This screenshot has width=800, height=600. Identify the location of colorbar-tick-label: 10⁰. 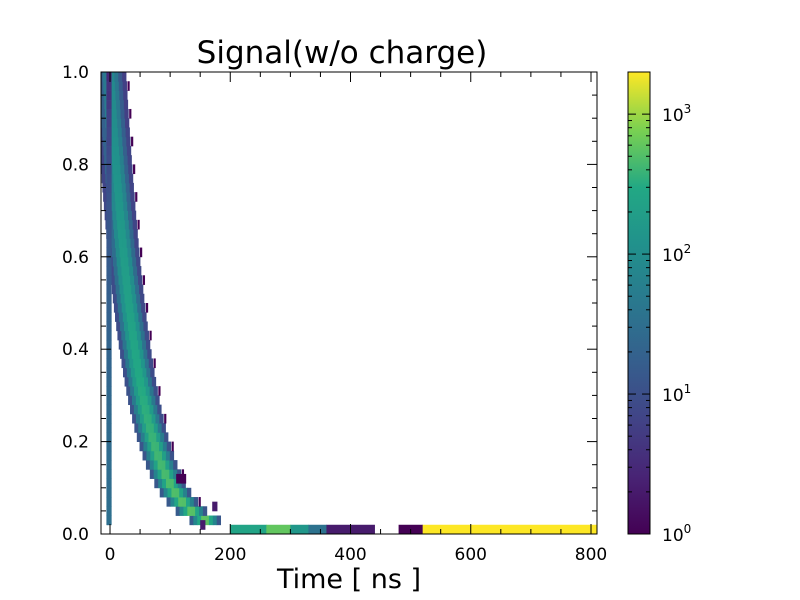
(676, 534).